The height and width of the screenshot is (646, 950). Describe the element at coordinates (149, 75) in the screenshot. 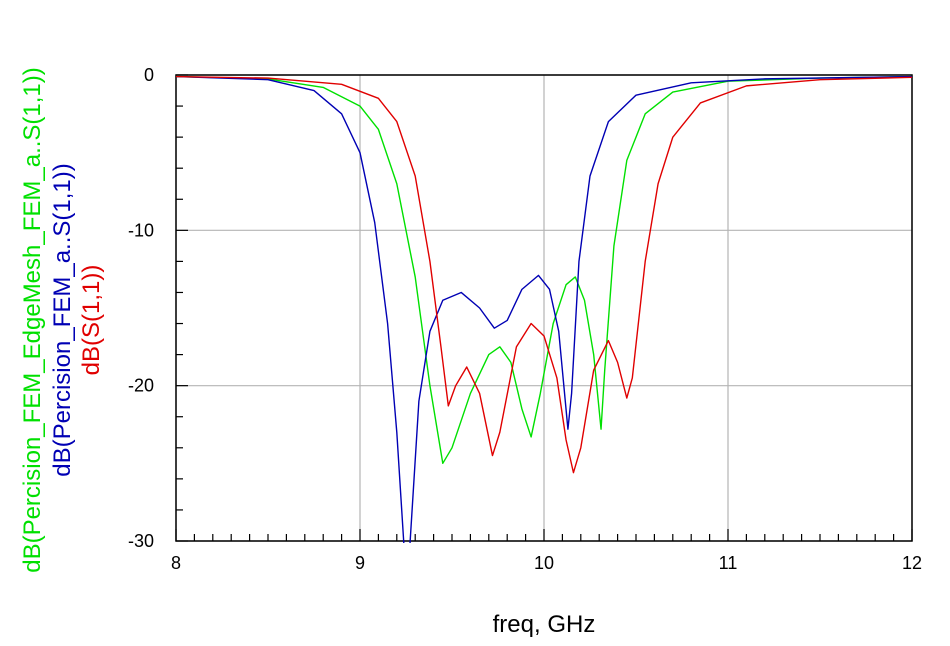

I see `y-tick-label-0: 0` at that location.